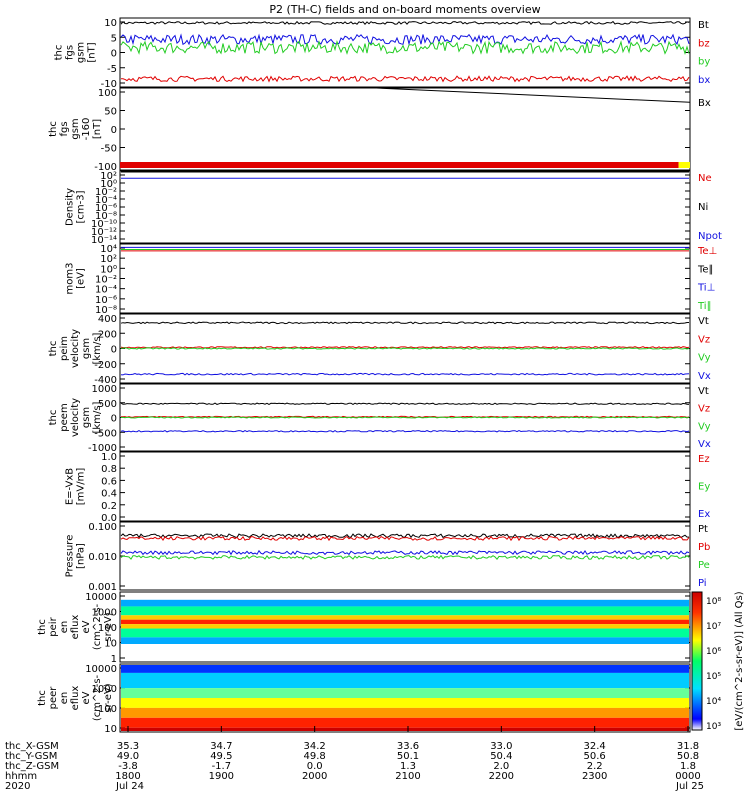  Describe the element at coordinates (704, 80) in the screenshot. I see `legend-label: bx` at that location.